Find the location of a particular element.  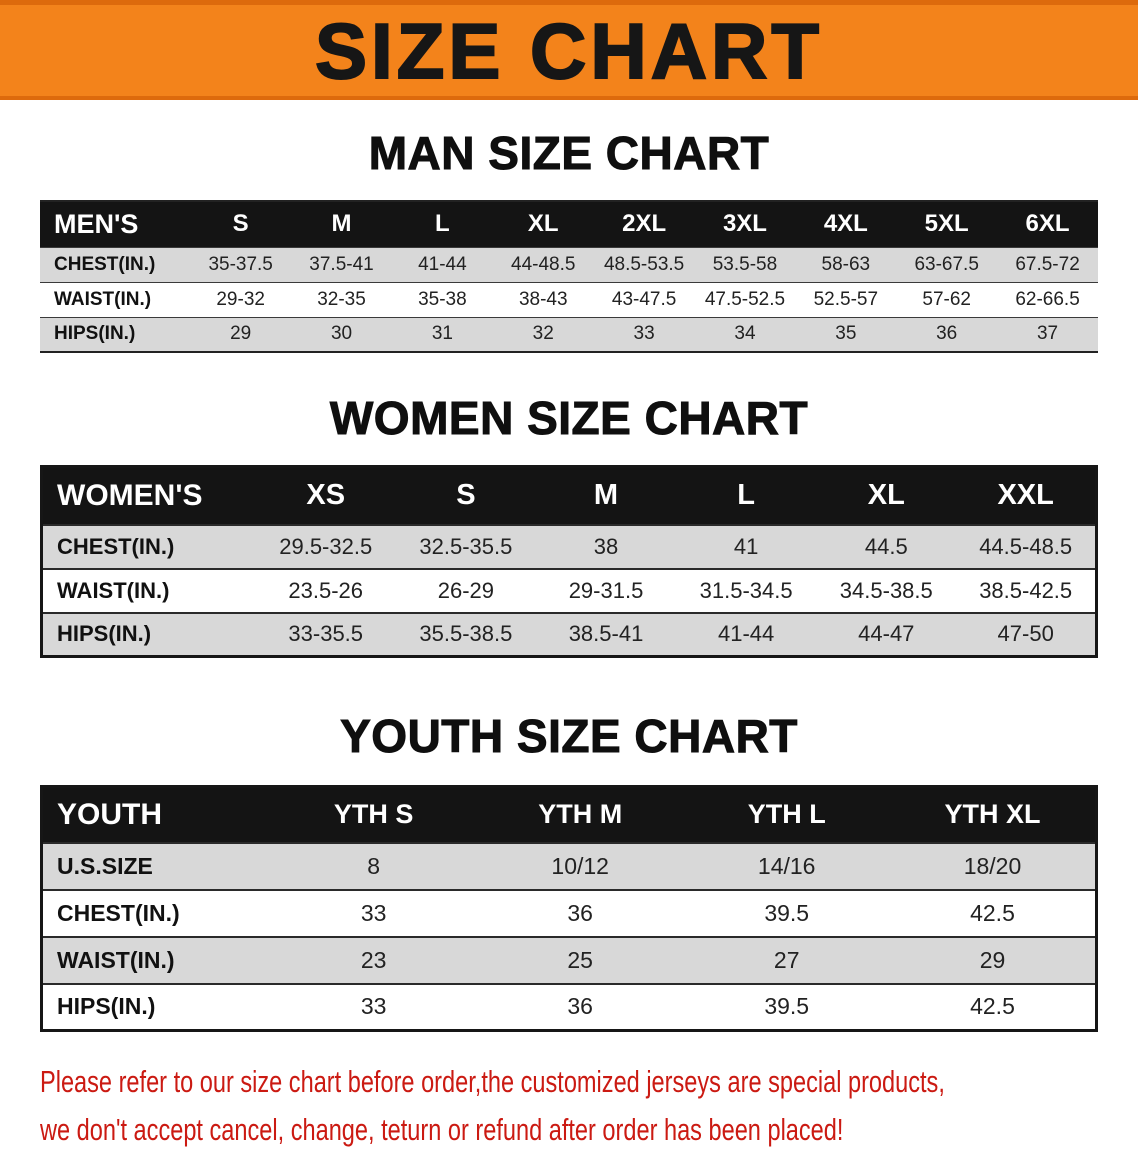

size-value-cell: 37.5-41 is located at coordinates (341, 264).